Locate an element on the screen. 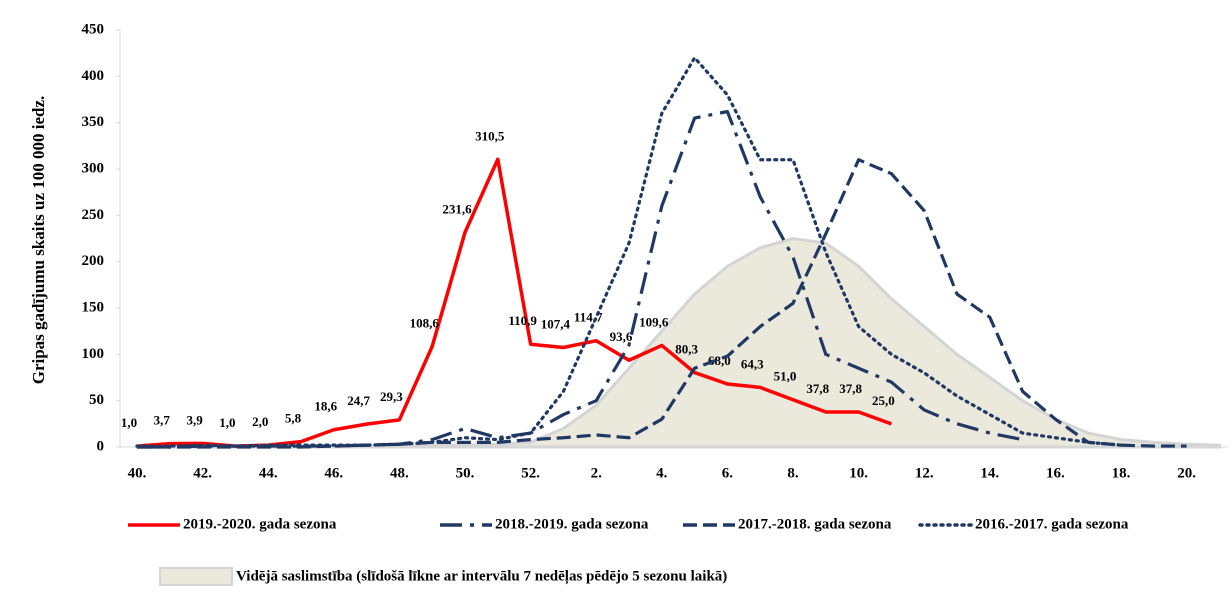 The width and height of the screenshot is (1232, 593). data-label: 231,6 is located at coordinates (457, 208).